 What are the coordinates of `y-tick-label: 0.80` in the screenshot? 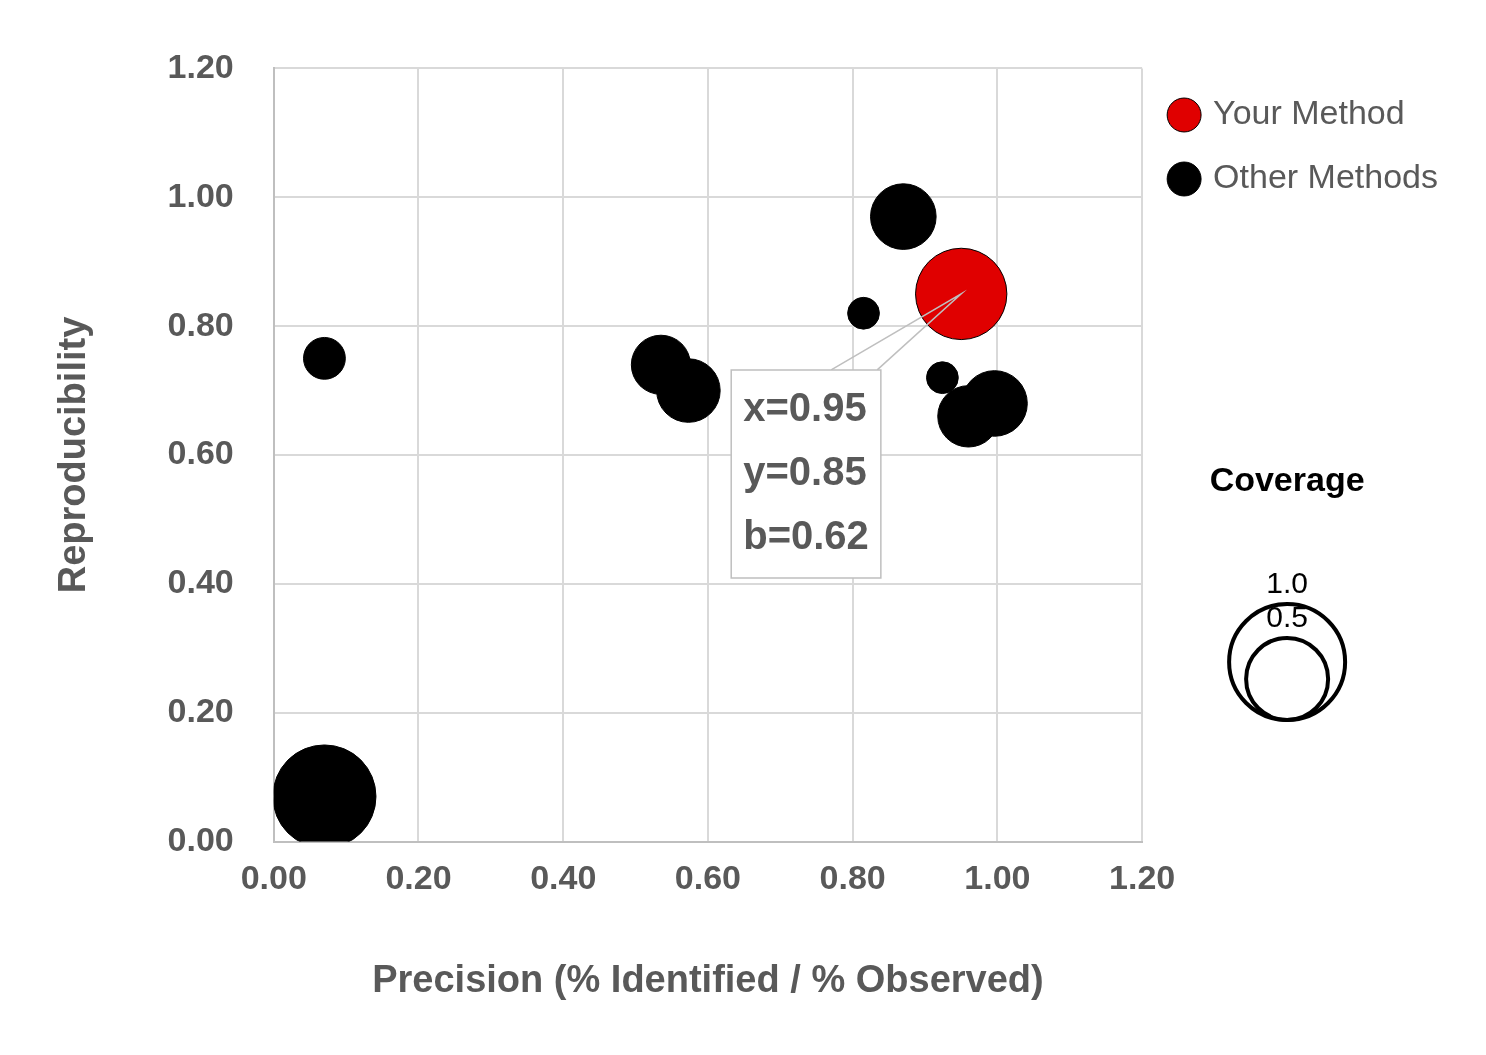 It's located at (200, 323).